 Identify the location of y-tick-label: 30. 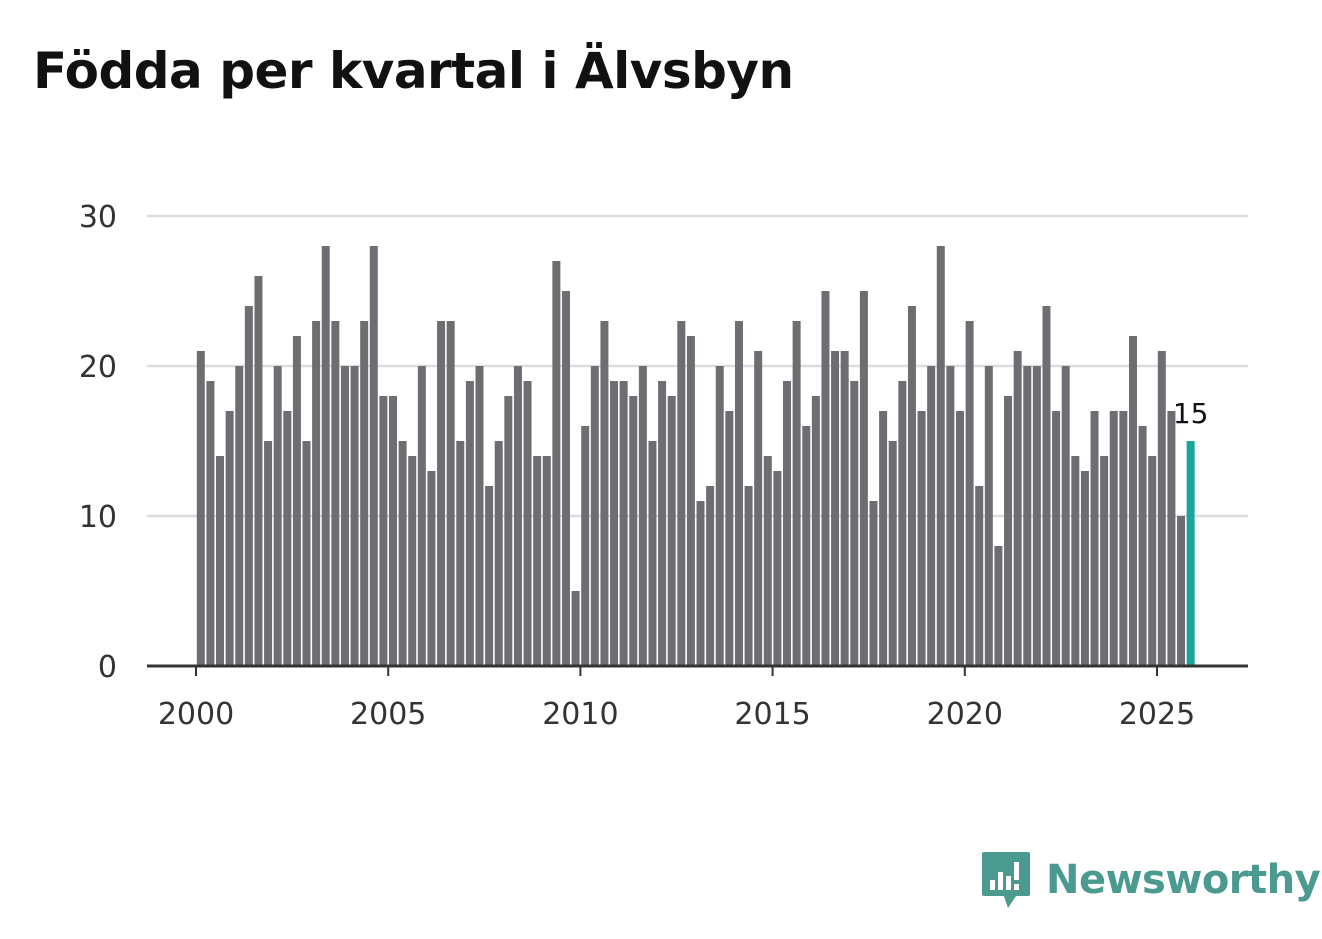
(98, 217).